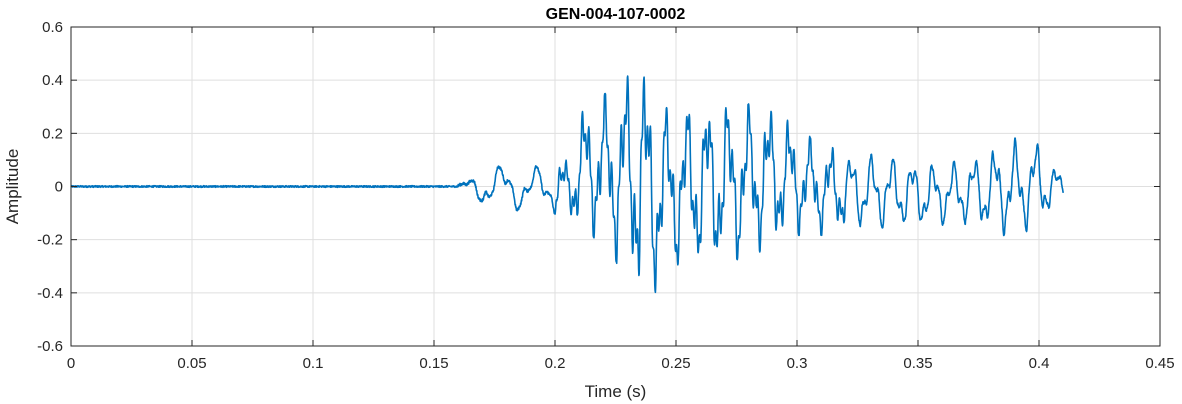 Image resolution: width=1182 pixels, height=404 pixels. What do you see at coordinates (433, 363) in the screenshot?
I see `x-tick-label: 0.15` at bounding box center [433, 363].